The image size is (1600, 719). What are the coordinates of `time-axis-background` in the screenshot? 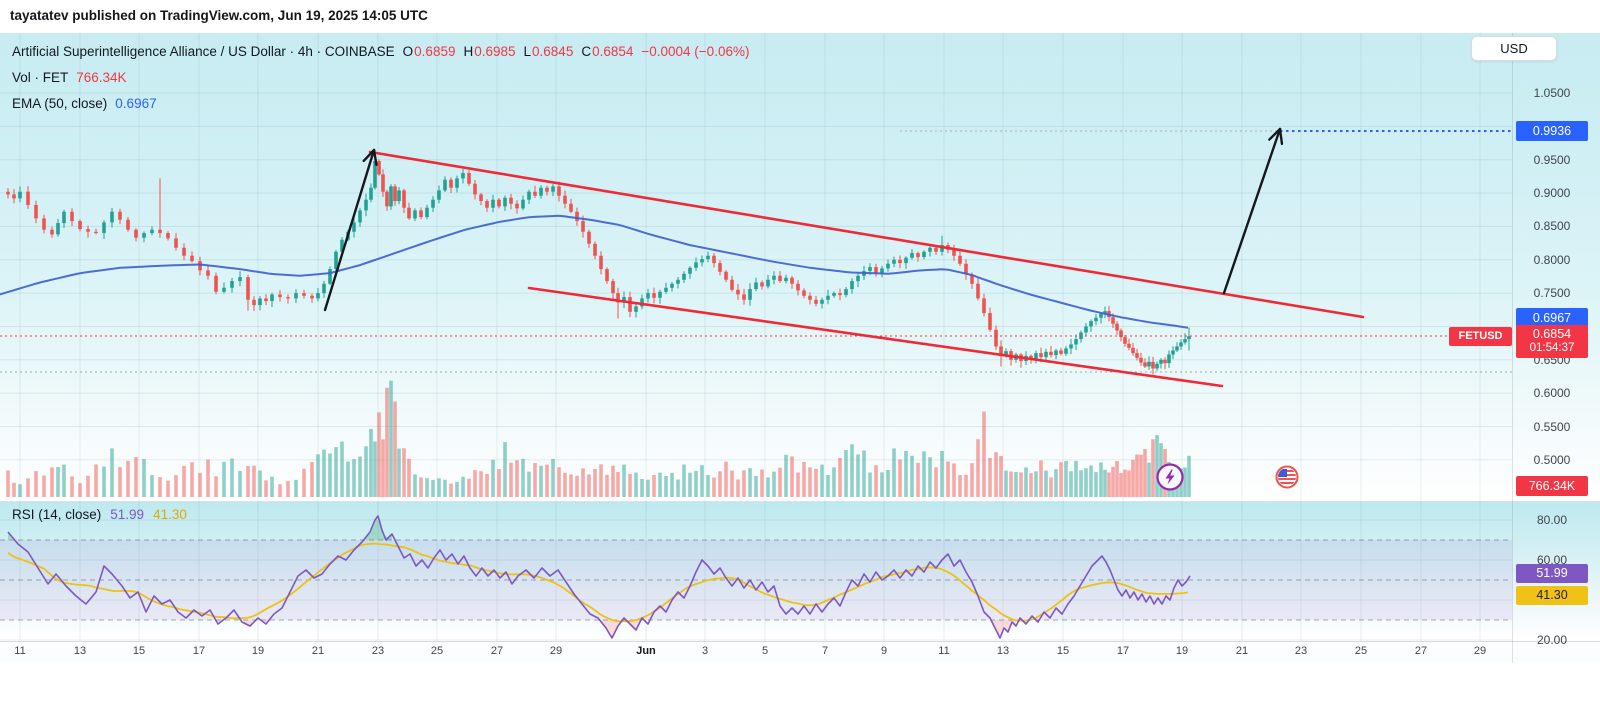 It's located at (800, 652).